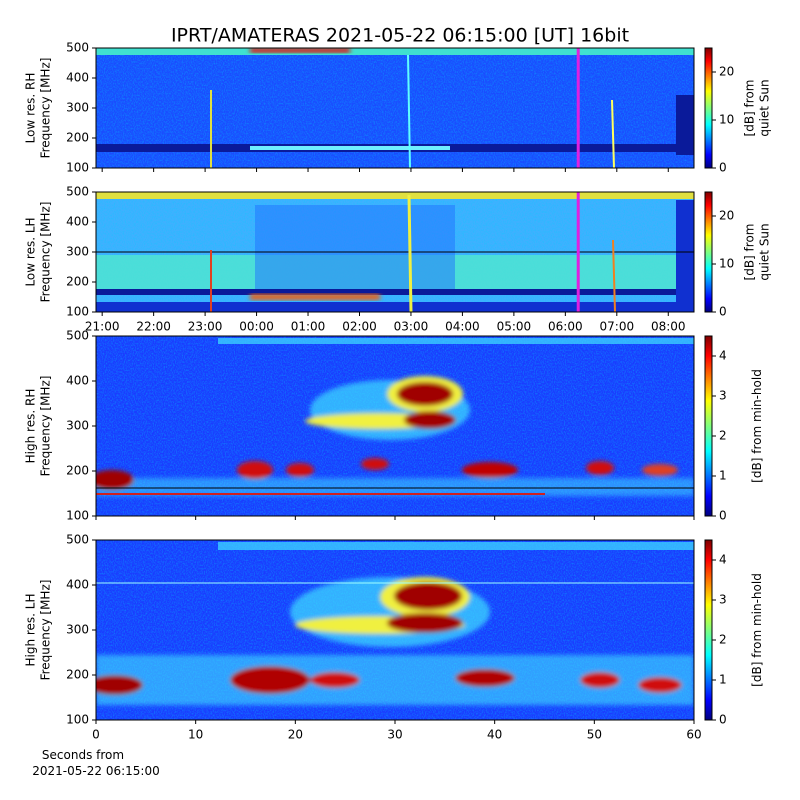 This screenshot has width=800, height=800. What do you see at coordinates (195, 735) in the screenshot?
I see `x-tick-label: 10` at bounding box center [195, 735].